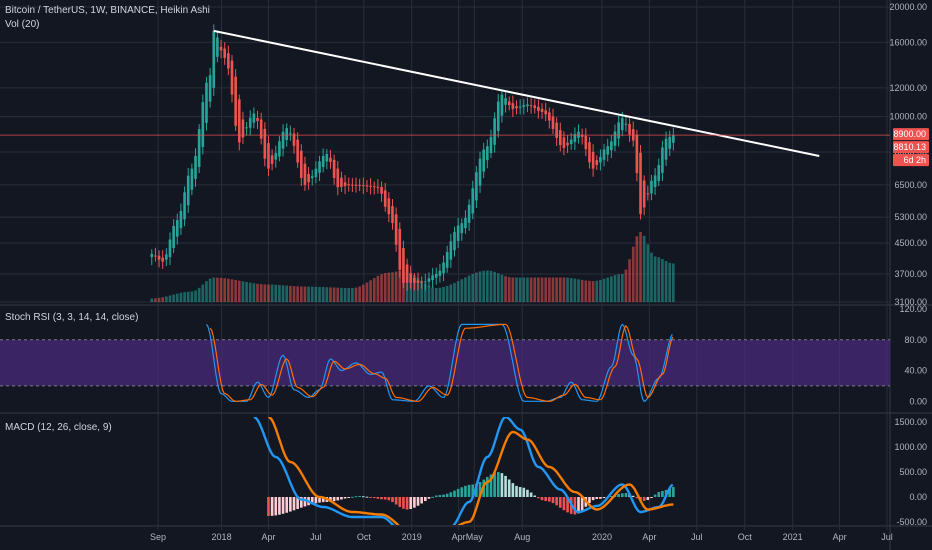 The image size is (932, 550). I want to click on macd-tick-label: 500.00, so click(913, 472).